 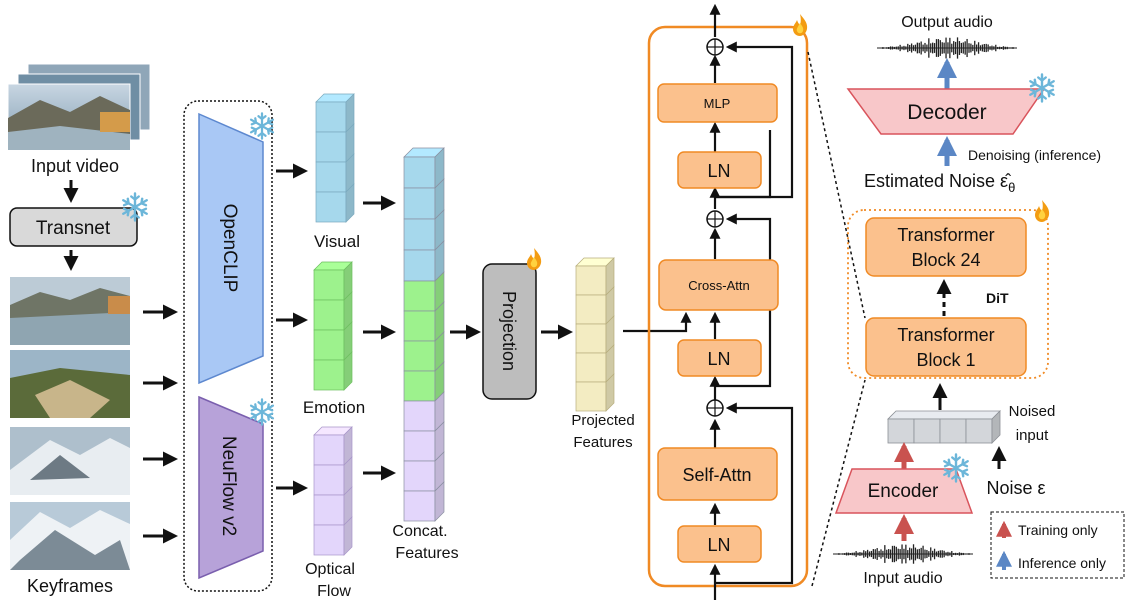 What do you see at coordinates (75, 166) in the screenshot?
I see `input-video-label: Input video` at bounding box center [75, 166].